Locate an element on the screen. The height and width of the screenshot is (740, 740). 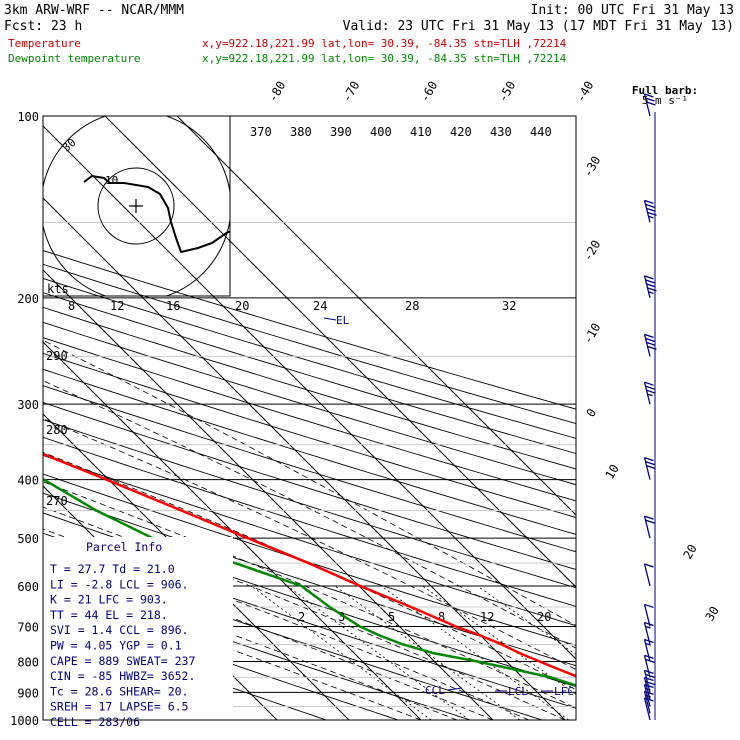
forecast-hour: Fcst: 23 h is located at coordinates (43, 26).